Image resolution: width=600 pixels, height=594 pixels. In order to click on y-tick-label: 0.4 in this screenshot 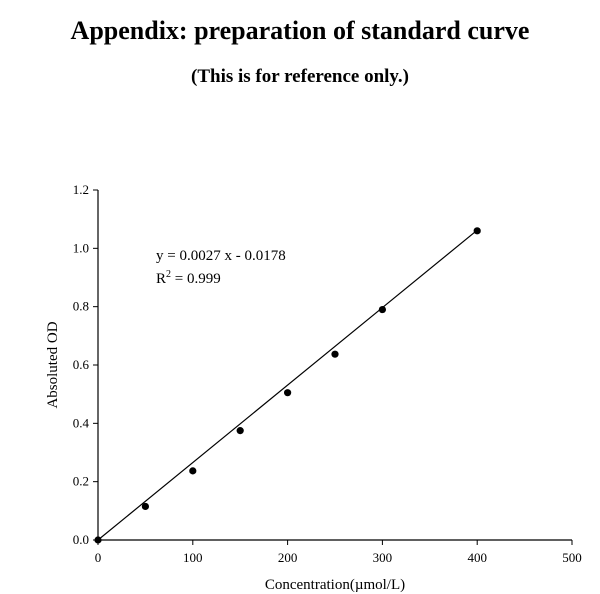, I will do `click(81, 422)`.